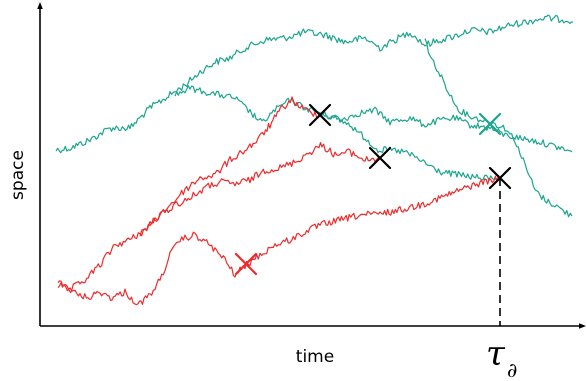 This screenshot has width=587, height=381. What do you see at coordinates (512, 369) in the screenshot?
I see `tau-subscript: ∂` at bounding box center [512, 369].